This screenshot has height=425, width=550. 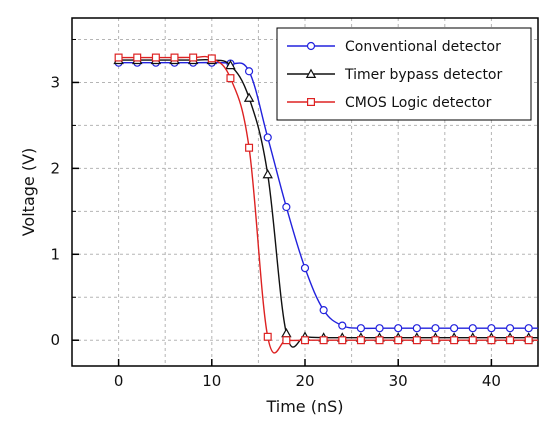 What do you see at coordinates (55, 82) in the screenshot?
I see `y-tick-label: 3` at bounding box center [55, 82].